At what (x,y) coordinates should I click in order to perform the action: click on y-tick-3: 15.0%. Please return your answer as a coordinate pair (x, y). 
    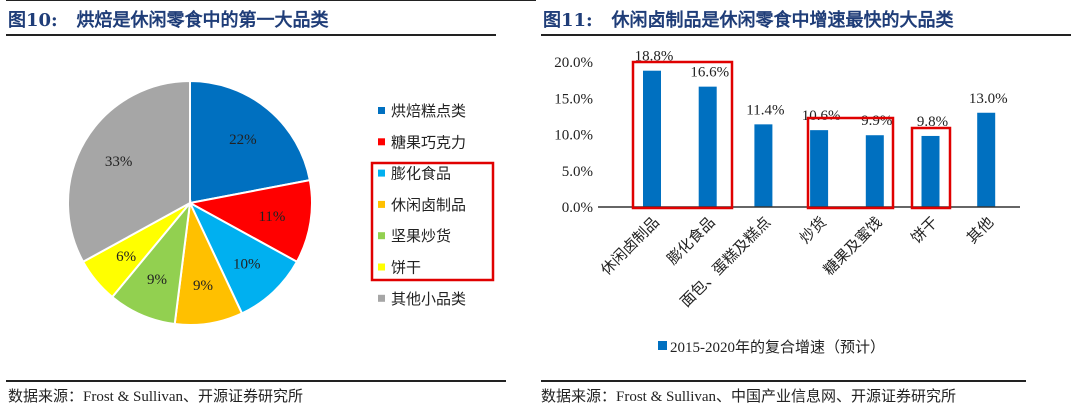
    Looking at the image, I should click on (573, 99).